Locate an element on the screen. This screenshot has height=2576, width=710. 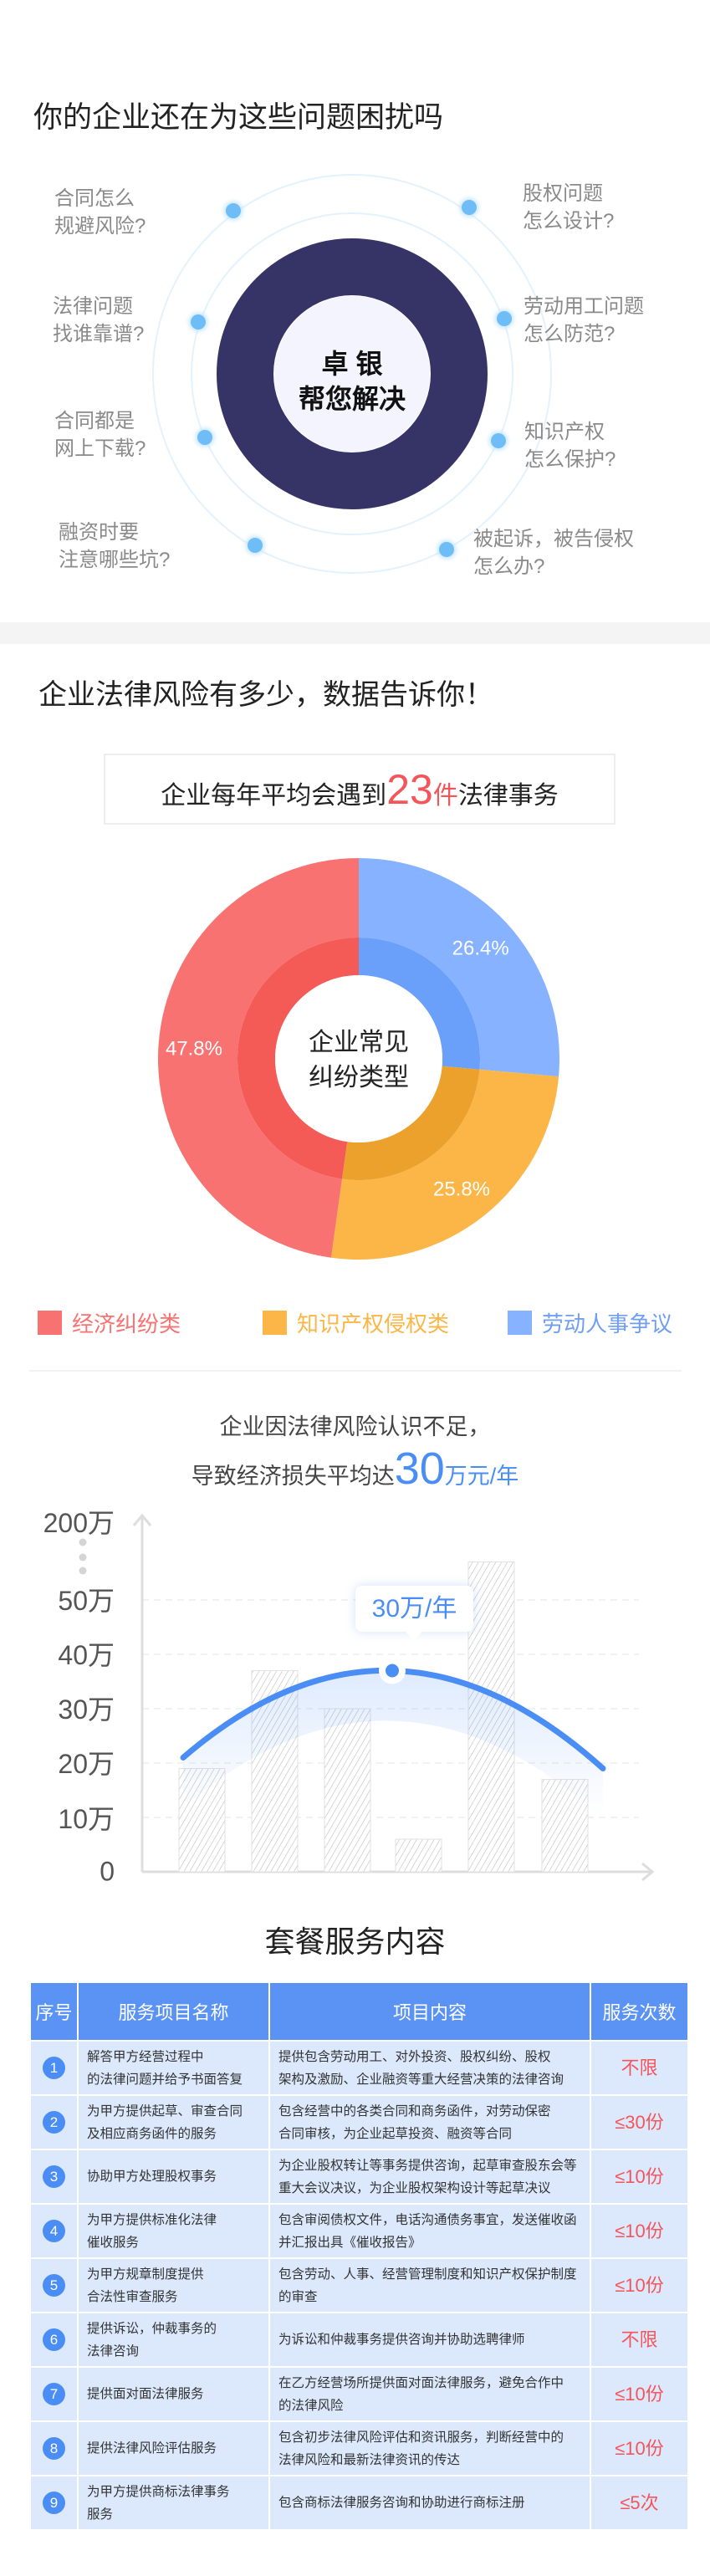
stat-unit: 件 is located at coordinates (445, 796).